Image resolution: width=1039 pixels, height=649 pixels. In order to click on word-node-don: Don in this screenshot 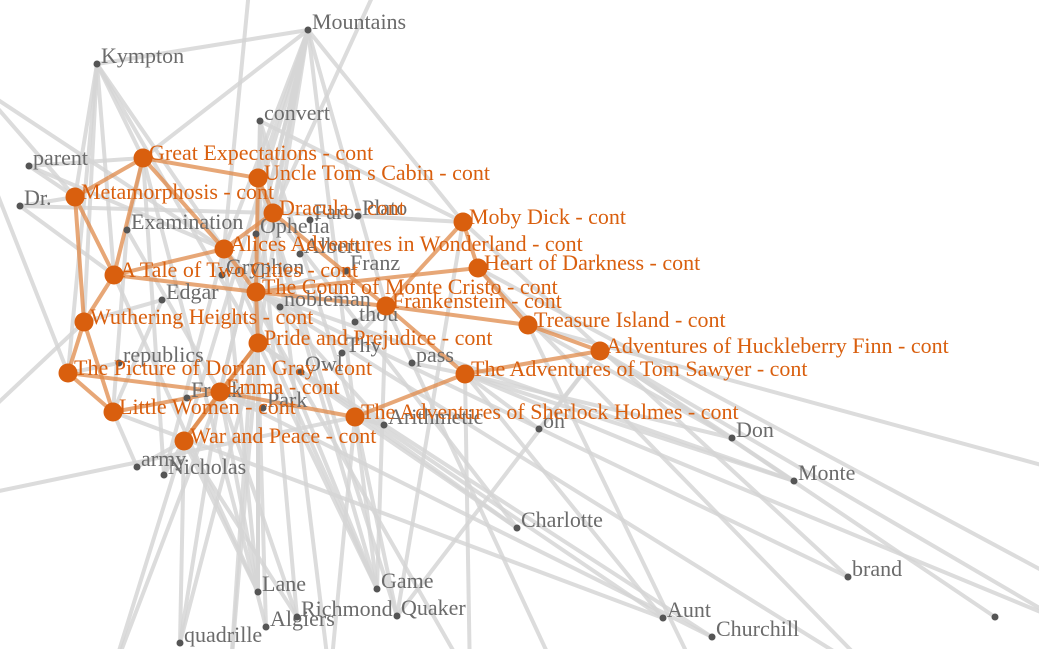, I will do `click(751, 429)`.